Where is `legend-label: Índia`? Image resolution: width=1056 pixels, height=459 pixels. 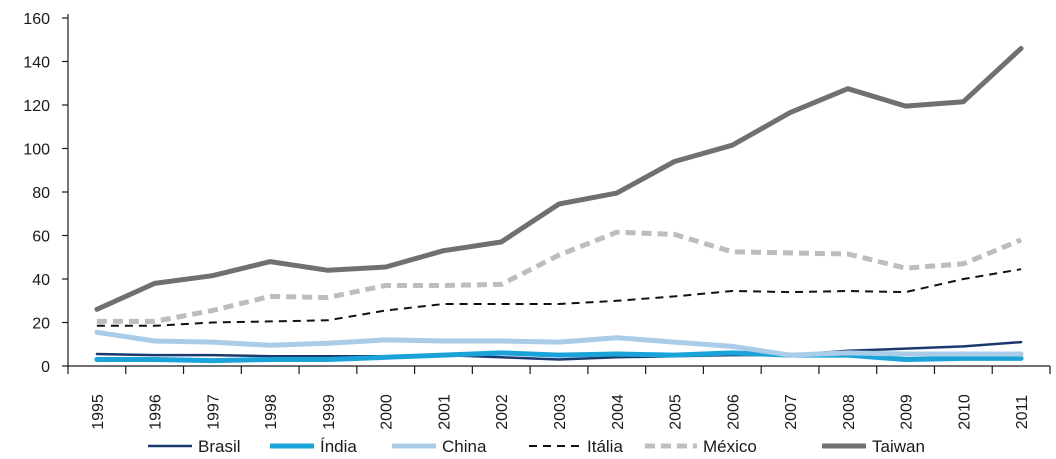
legend-label: Índia is located at coordinates (338, 446).